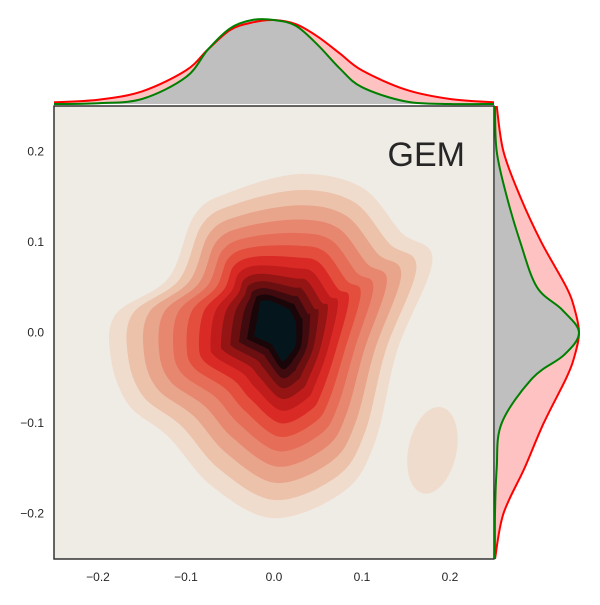 The image size is (600, 605). I want to click on y-axis-ticks: 0.2 0.1 0.0 −0.1 −0.2, so click(32, 332).